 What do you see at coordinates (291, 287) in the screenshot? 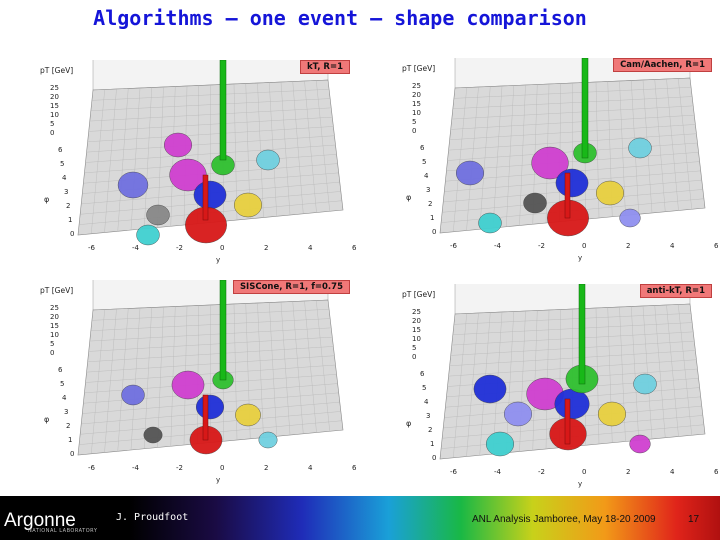
I see `panel-label: SISCone, R=1, f=0.75` at bounding box center [291, 287].